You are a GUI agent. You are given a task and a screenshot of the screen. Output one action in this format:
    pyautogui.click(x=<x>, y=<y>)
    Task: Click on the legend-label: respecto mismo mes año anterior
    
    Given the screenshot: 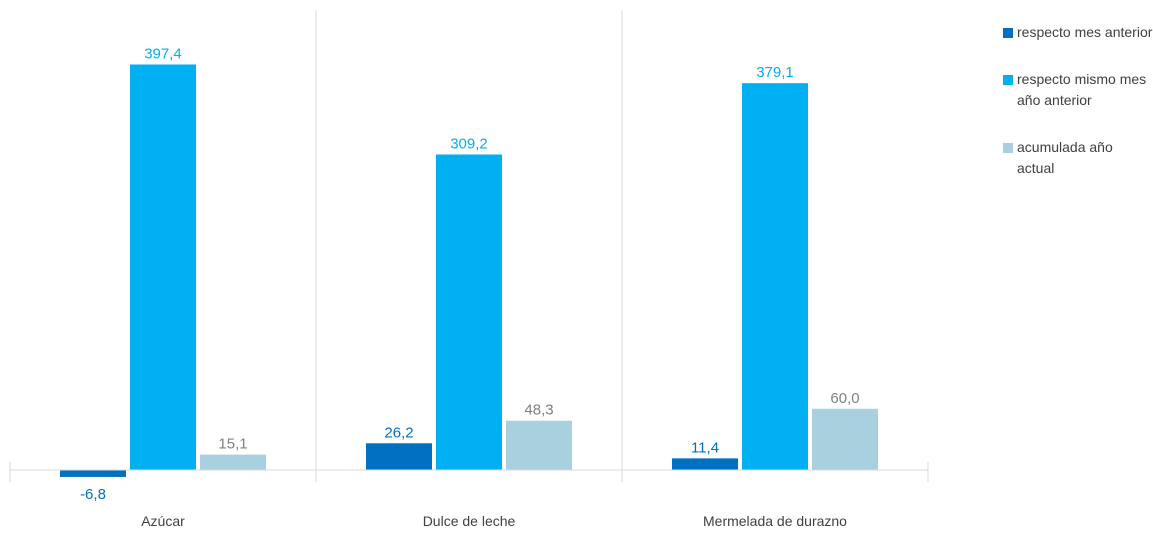 What is the action you would take?
    pyautogui.click(x=1082, y=89)
    